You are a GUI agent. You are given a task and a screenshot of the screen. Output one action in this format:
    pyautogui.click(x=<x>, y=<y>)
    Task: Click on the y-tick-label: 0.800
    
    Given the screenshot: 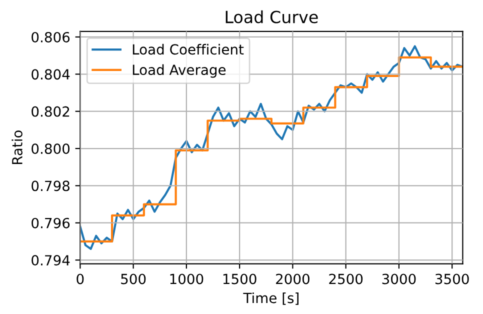 What is the action you would take?
    pyautogui.click(x=51, y=148)
    